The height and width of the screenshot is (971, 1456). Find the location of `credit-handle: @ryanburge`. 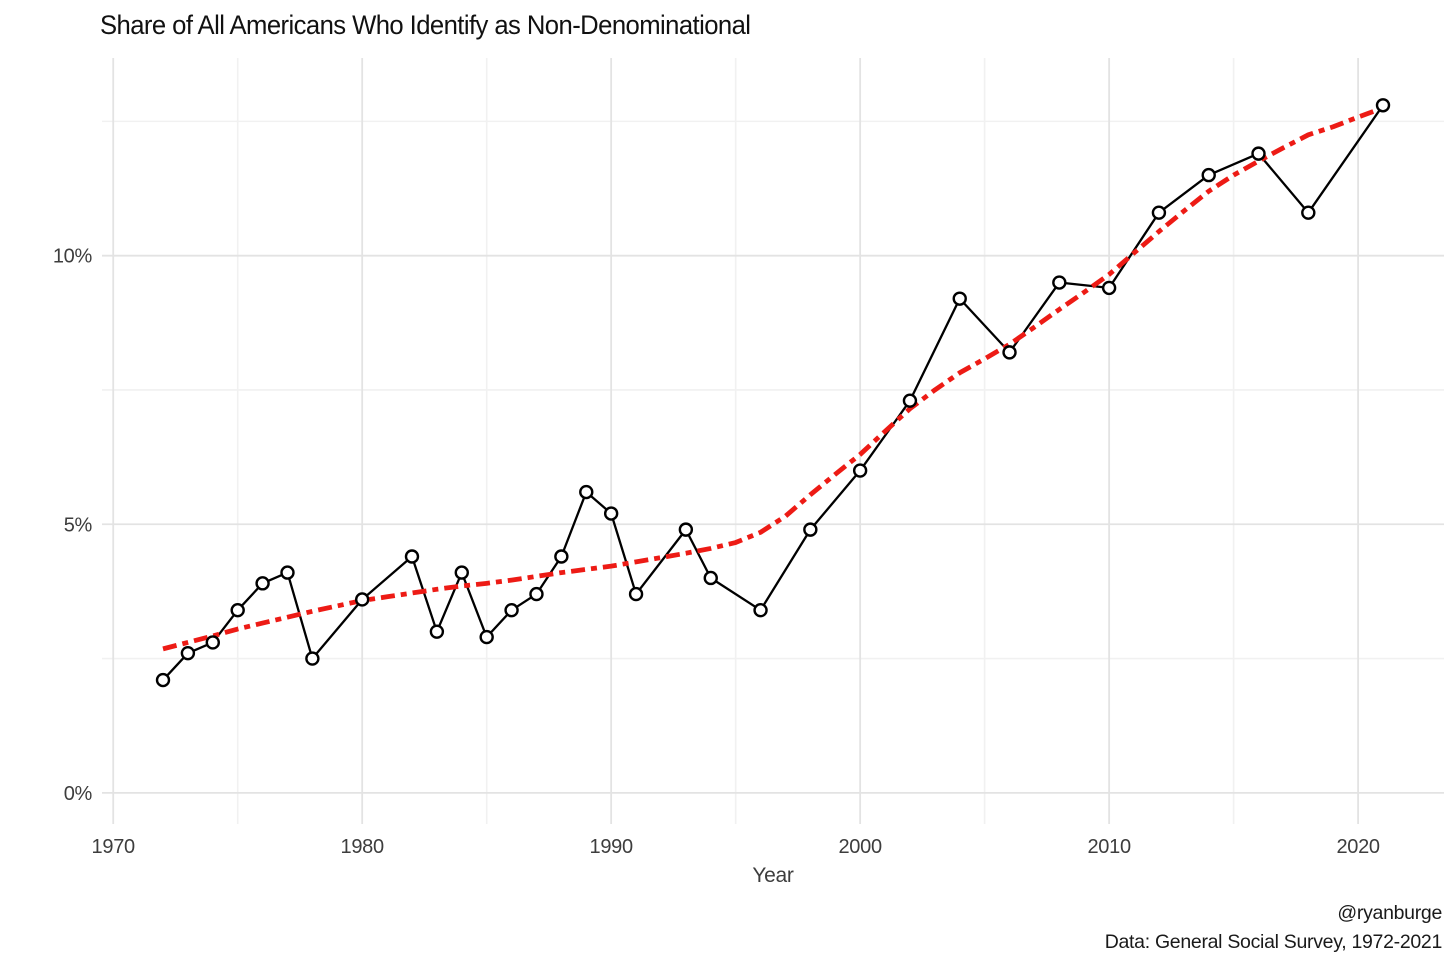

credit-handle: @ryanburge is located at coordinates (1389, 913).